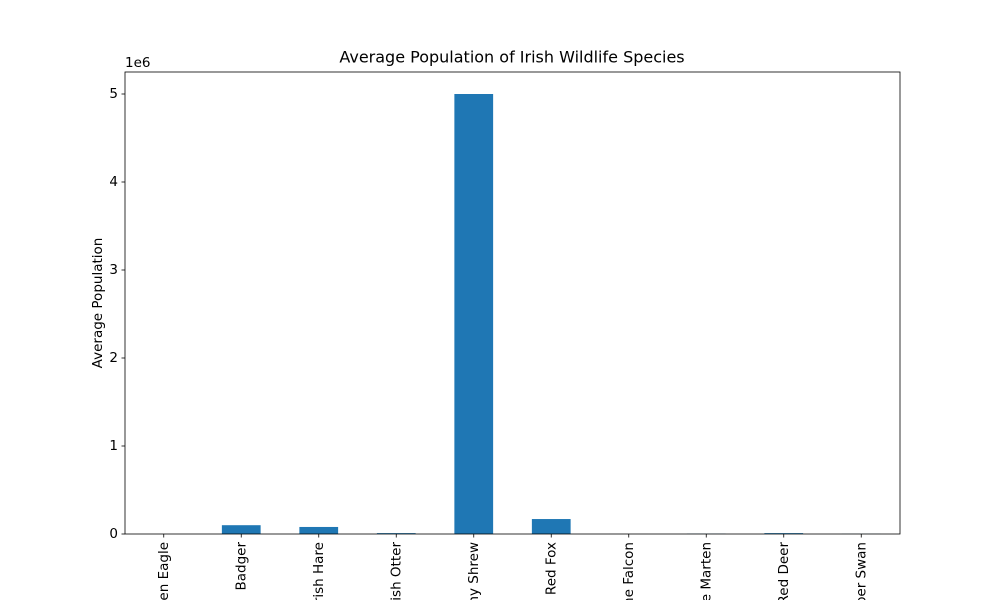 The width and height of the screenshot is (1000, 600). What do you see at coordinates (164, 571) in the screenshot?
I see `x-tick-label: Golden Eagle` at bounding box center [164, 571].